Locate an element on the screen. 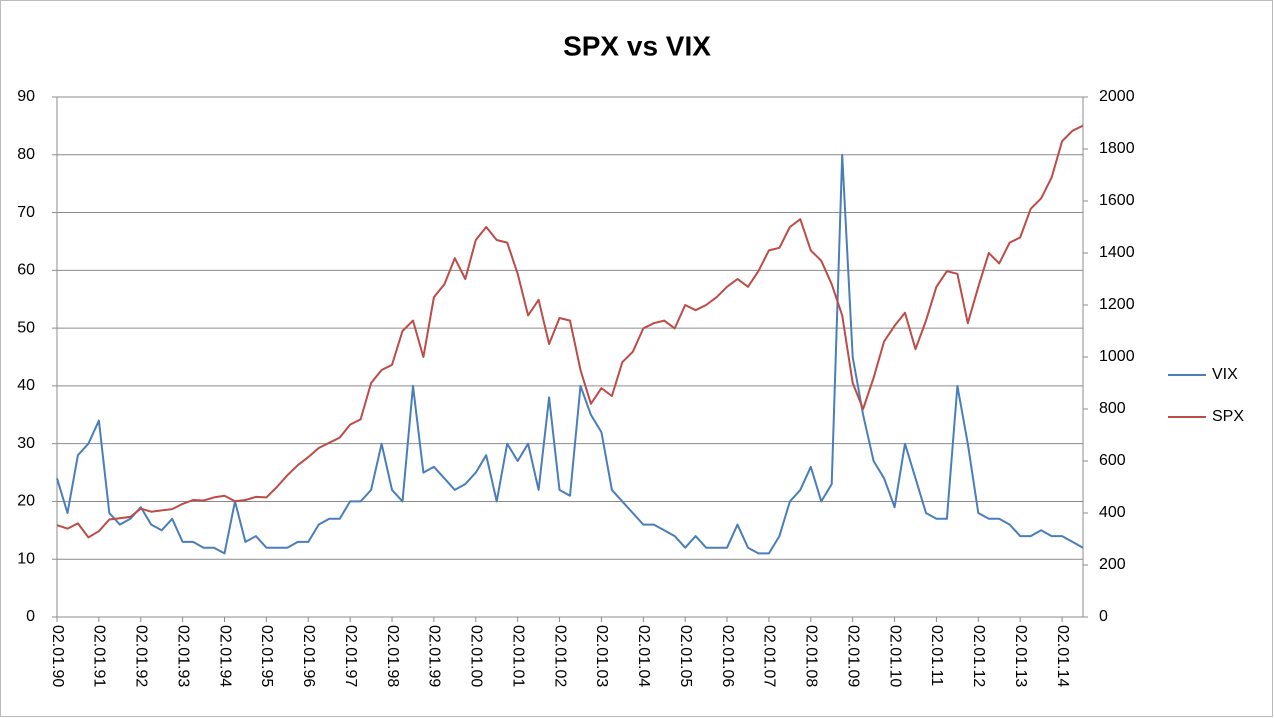  x-tick-label: 02.01.92 is located at coordinates (141, 656).